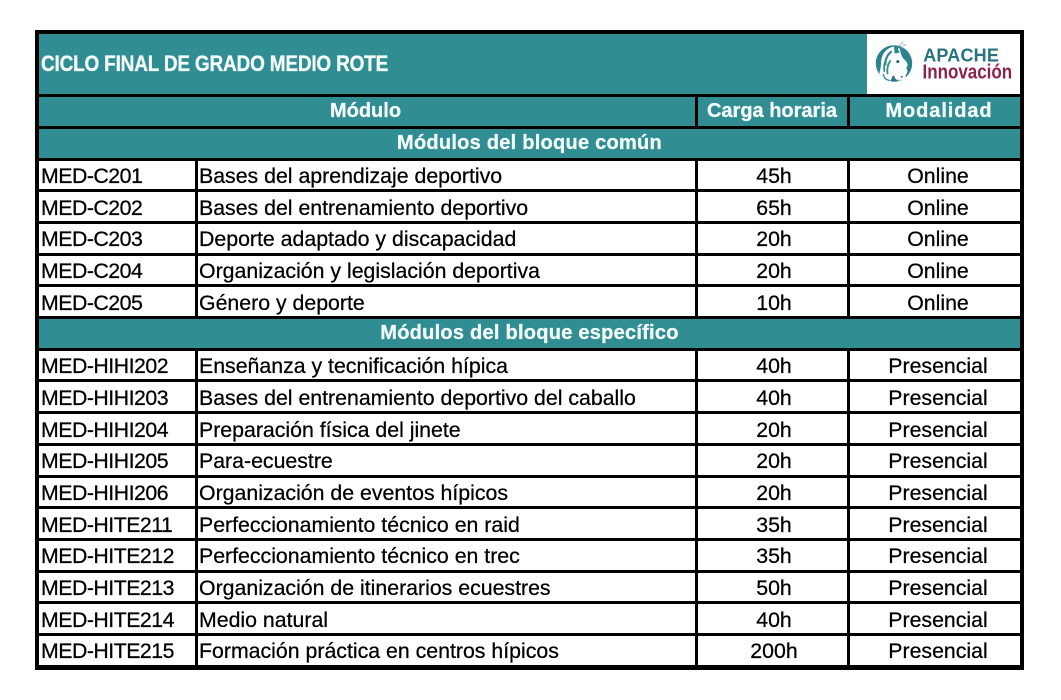  What do you see at coordinates (968, 71) in the screenshot?
I see `svg-text: Innovación` at bounding box center [968, 71].